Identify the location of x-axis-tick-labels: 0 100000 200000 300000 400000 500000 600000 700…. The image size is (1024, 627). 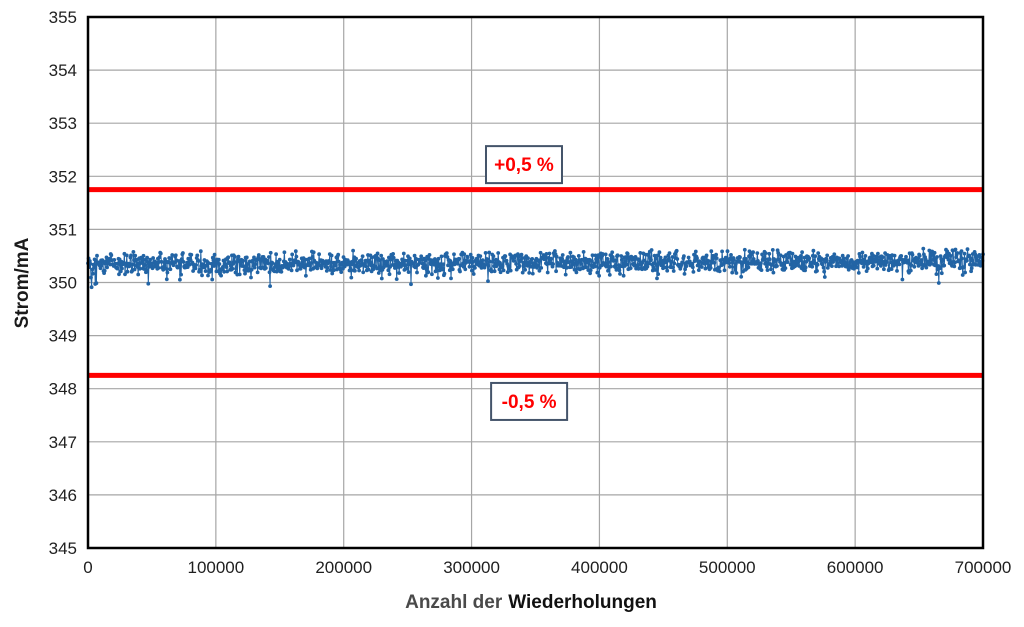
(547, 567).